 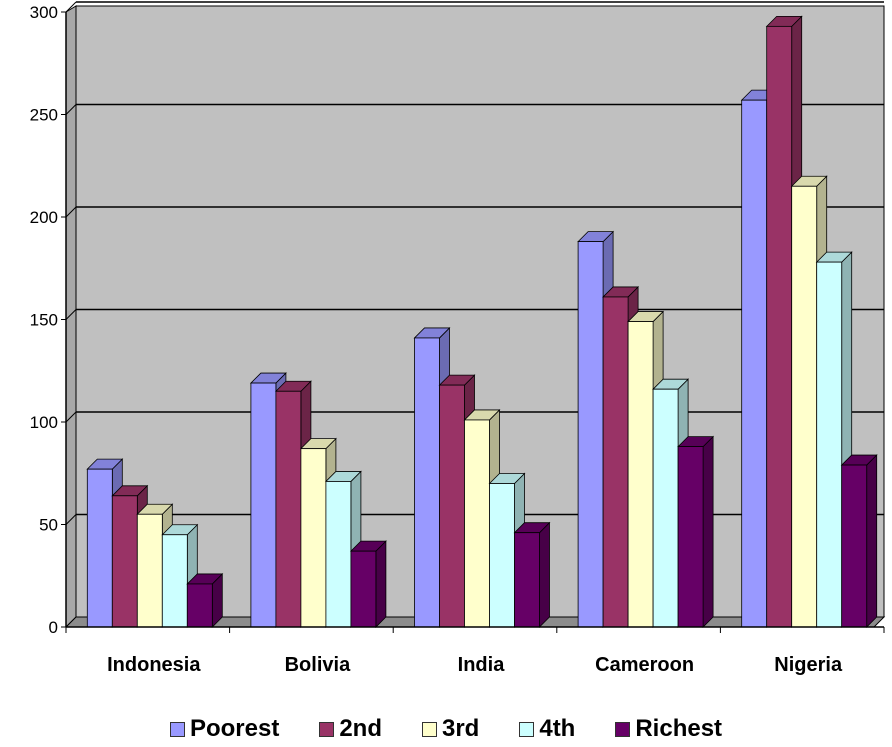 I want to click on bar-bolivia-richest, so click(x=368, y=584).